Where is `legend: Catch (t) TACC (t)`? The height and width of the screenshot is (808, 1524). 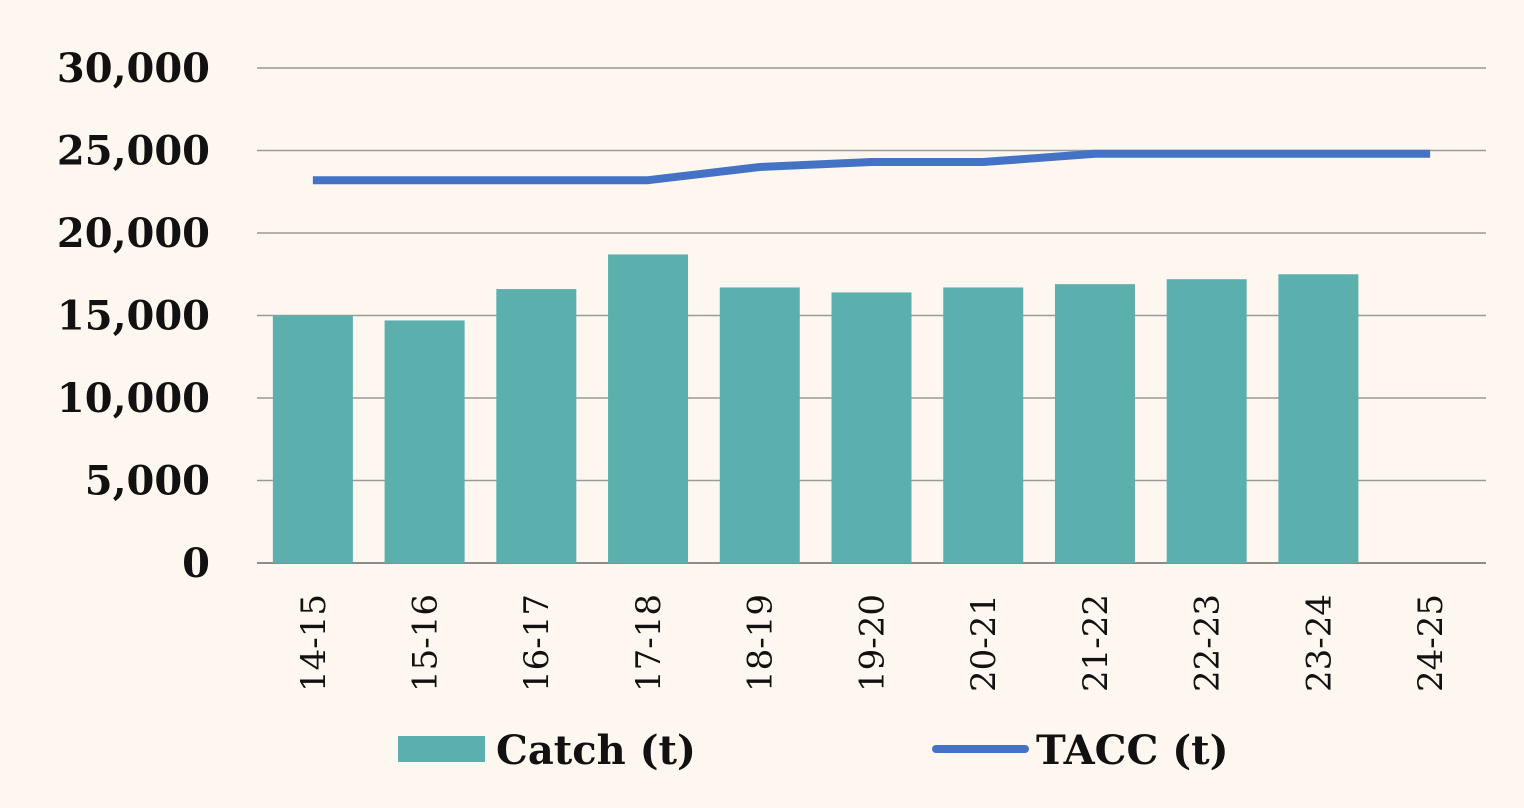 legend: Catch (t) TACC (t) is located at coordinates (813, 750).